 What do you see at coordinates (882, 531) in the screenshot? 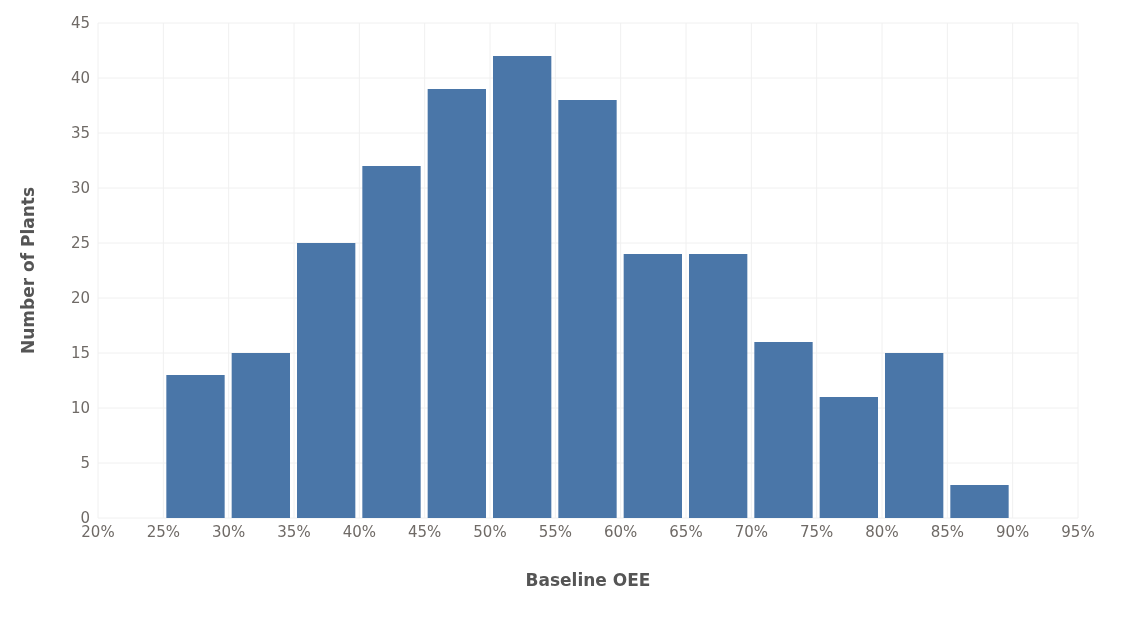
I see `x-tick-label: 80%` at bounding box center [882, 531].